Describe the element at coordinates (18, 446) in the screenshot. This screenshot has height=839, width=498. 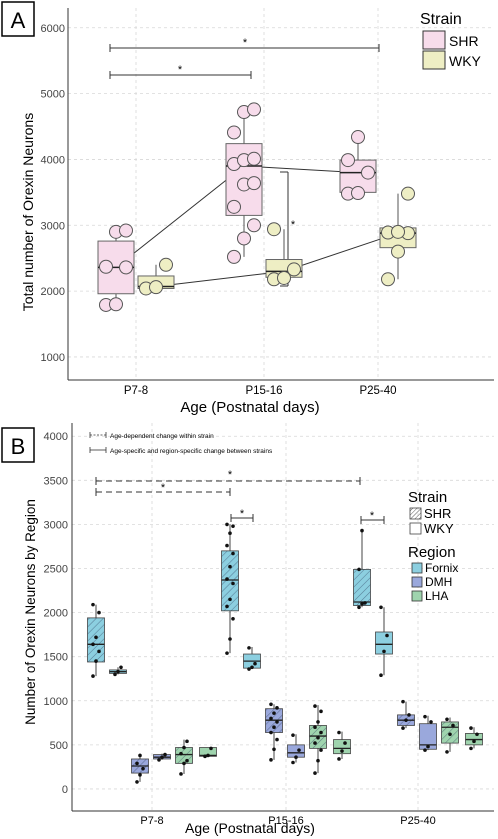
I see `panel-b-label: B` at that location.